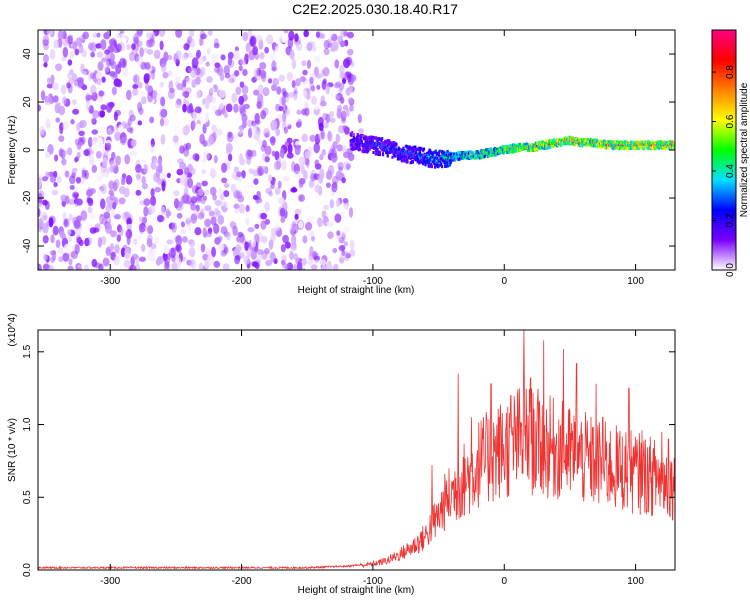 Image resolution: width=750 pixels, height=600 pixels. Describe the element at coordinates (27, 497) in the screenshot. I see `y-tick-label: 0.5` at that location.